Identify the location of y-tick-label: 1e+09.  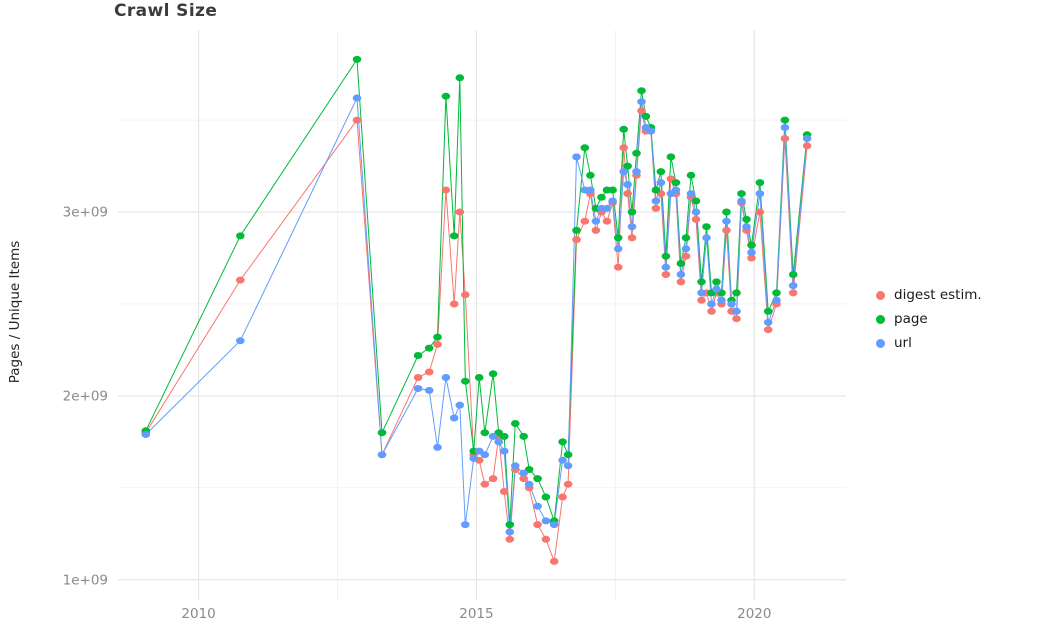
(85, 580).